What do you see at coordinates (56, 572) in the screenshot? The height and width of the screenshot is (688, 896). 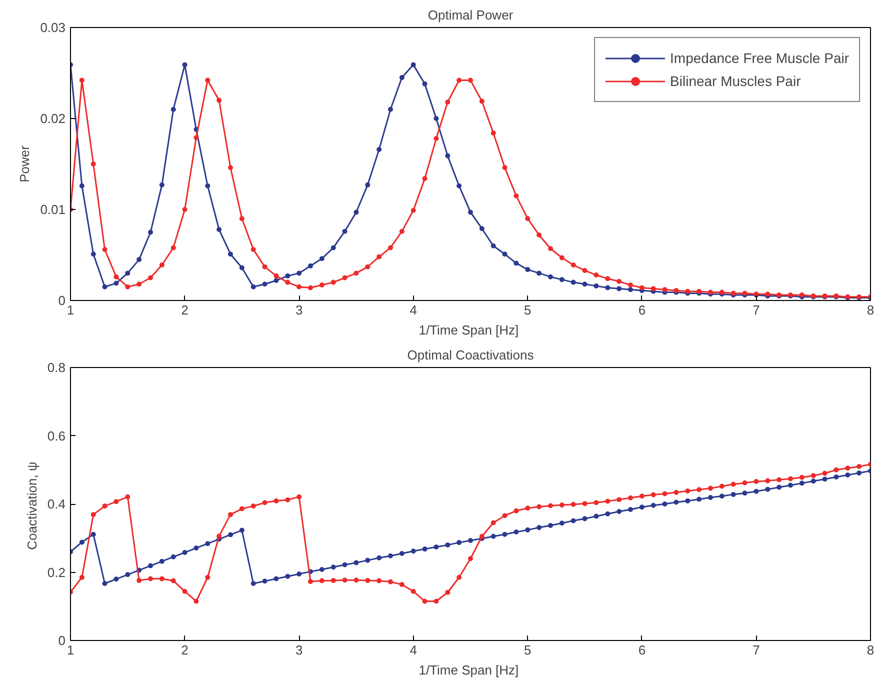 I see `y-tick-label: 0.2` at bounding box center [56, 572].